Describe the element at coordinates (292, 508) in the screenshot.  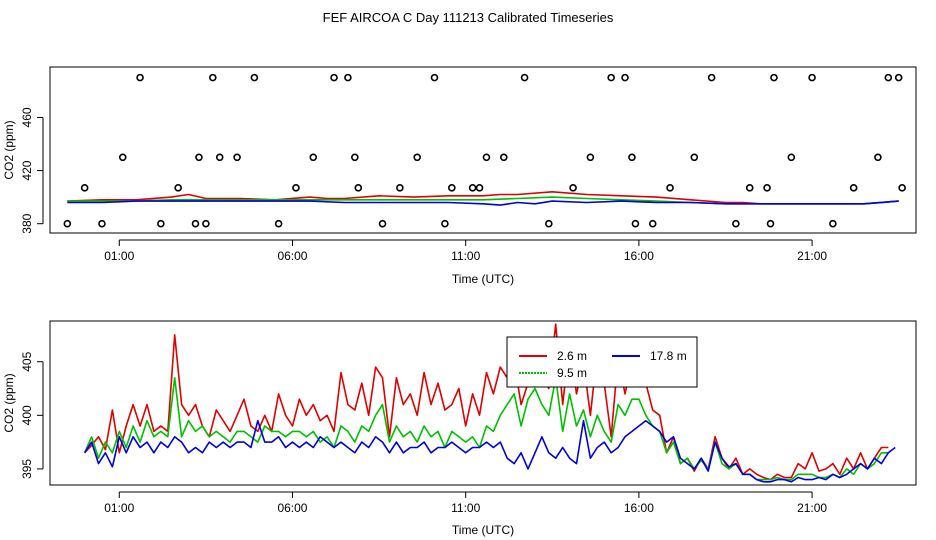
I see `bottom-x-tick-label: 06:00` at that location.